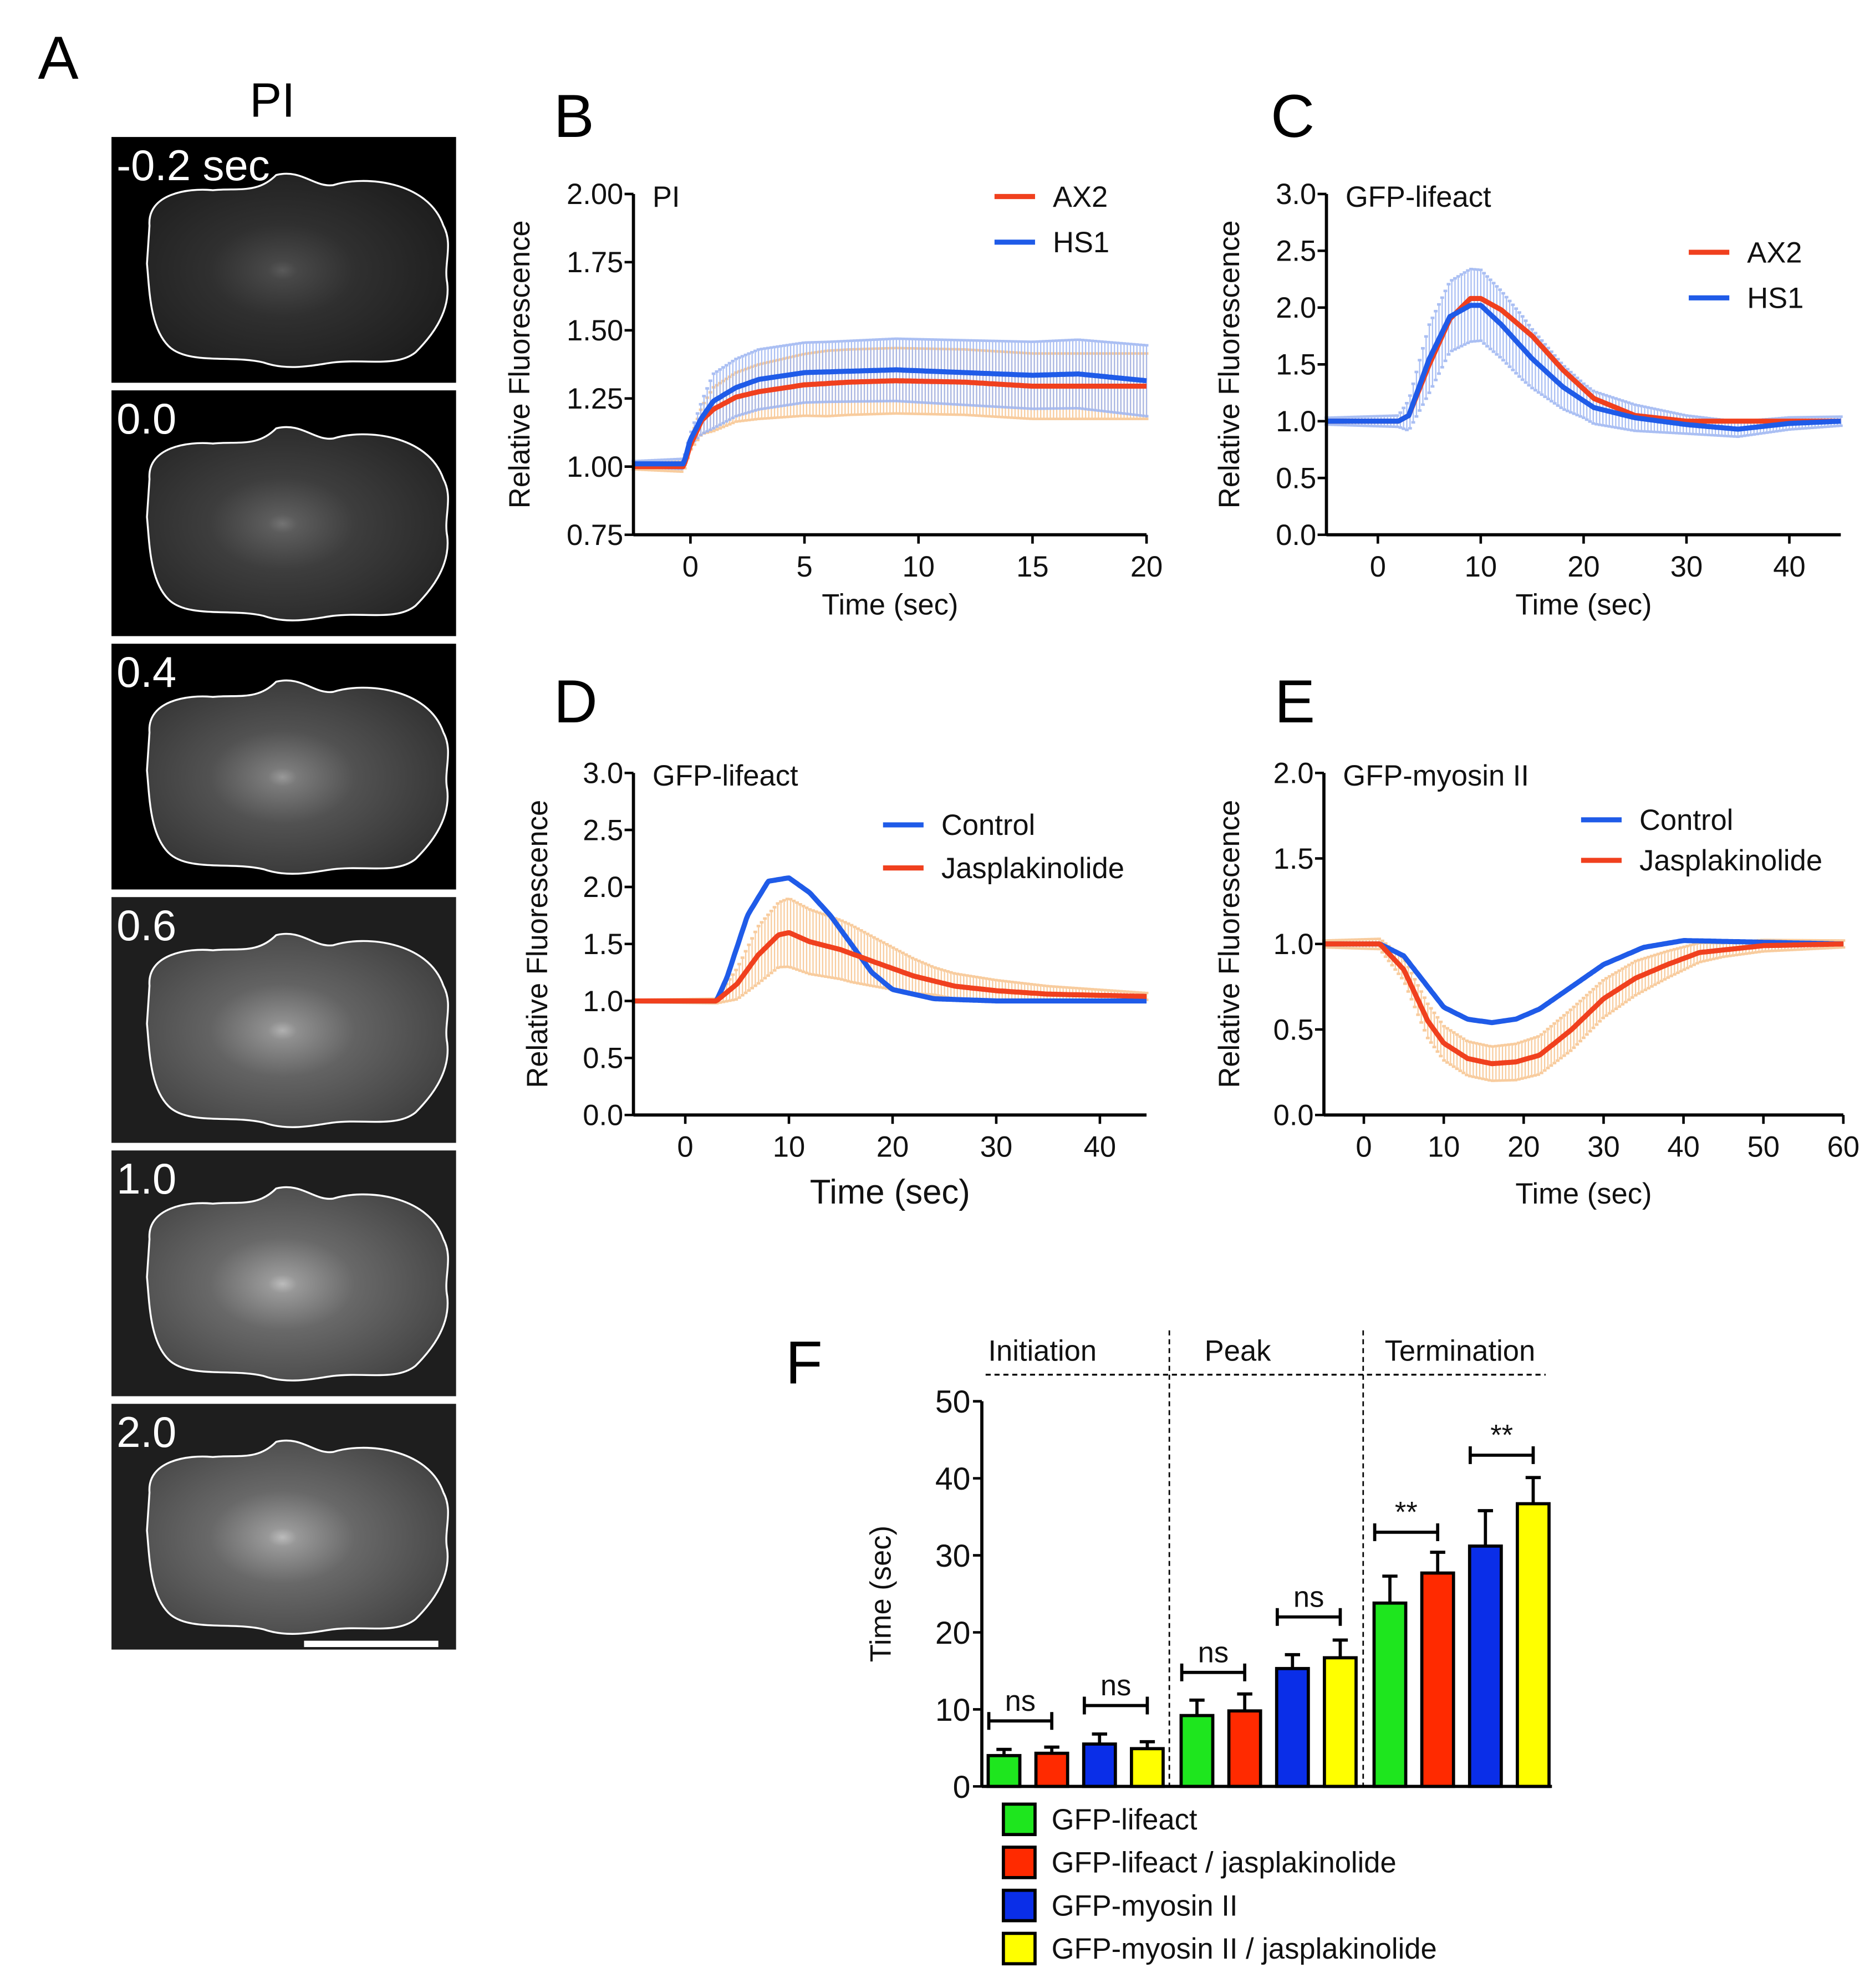 Image resolution: width=1875 pixels, height=1988 pixels. What do you see at coordinates (1238, 1352) in the screenshot?
I see `group-label: Peak` at bounding box center [1238, 1352].